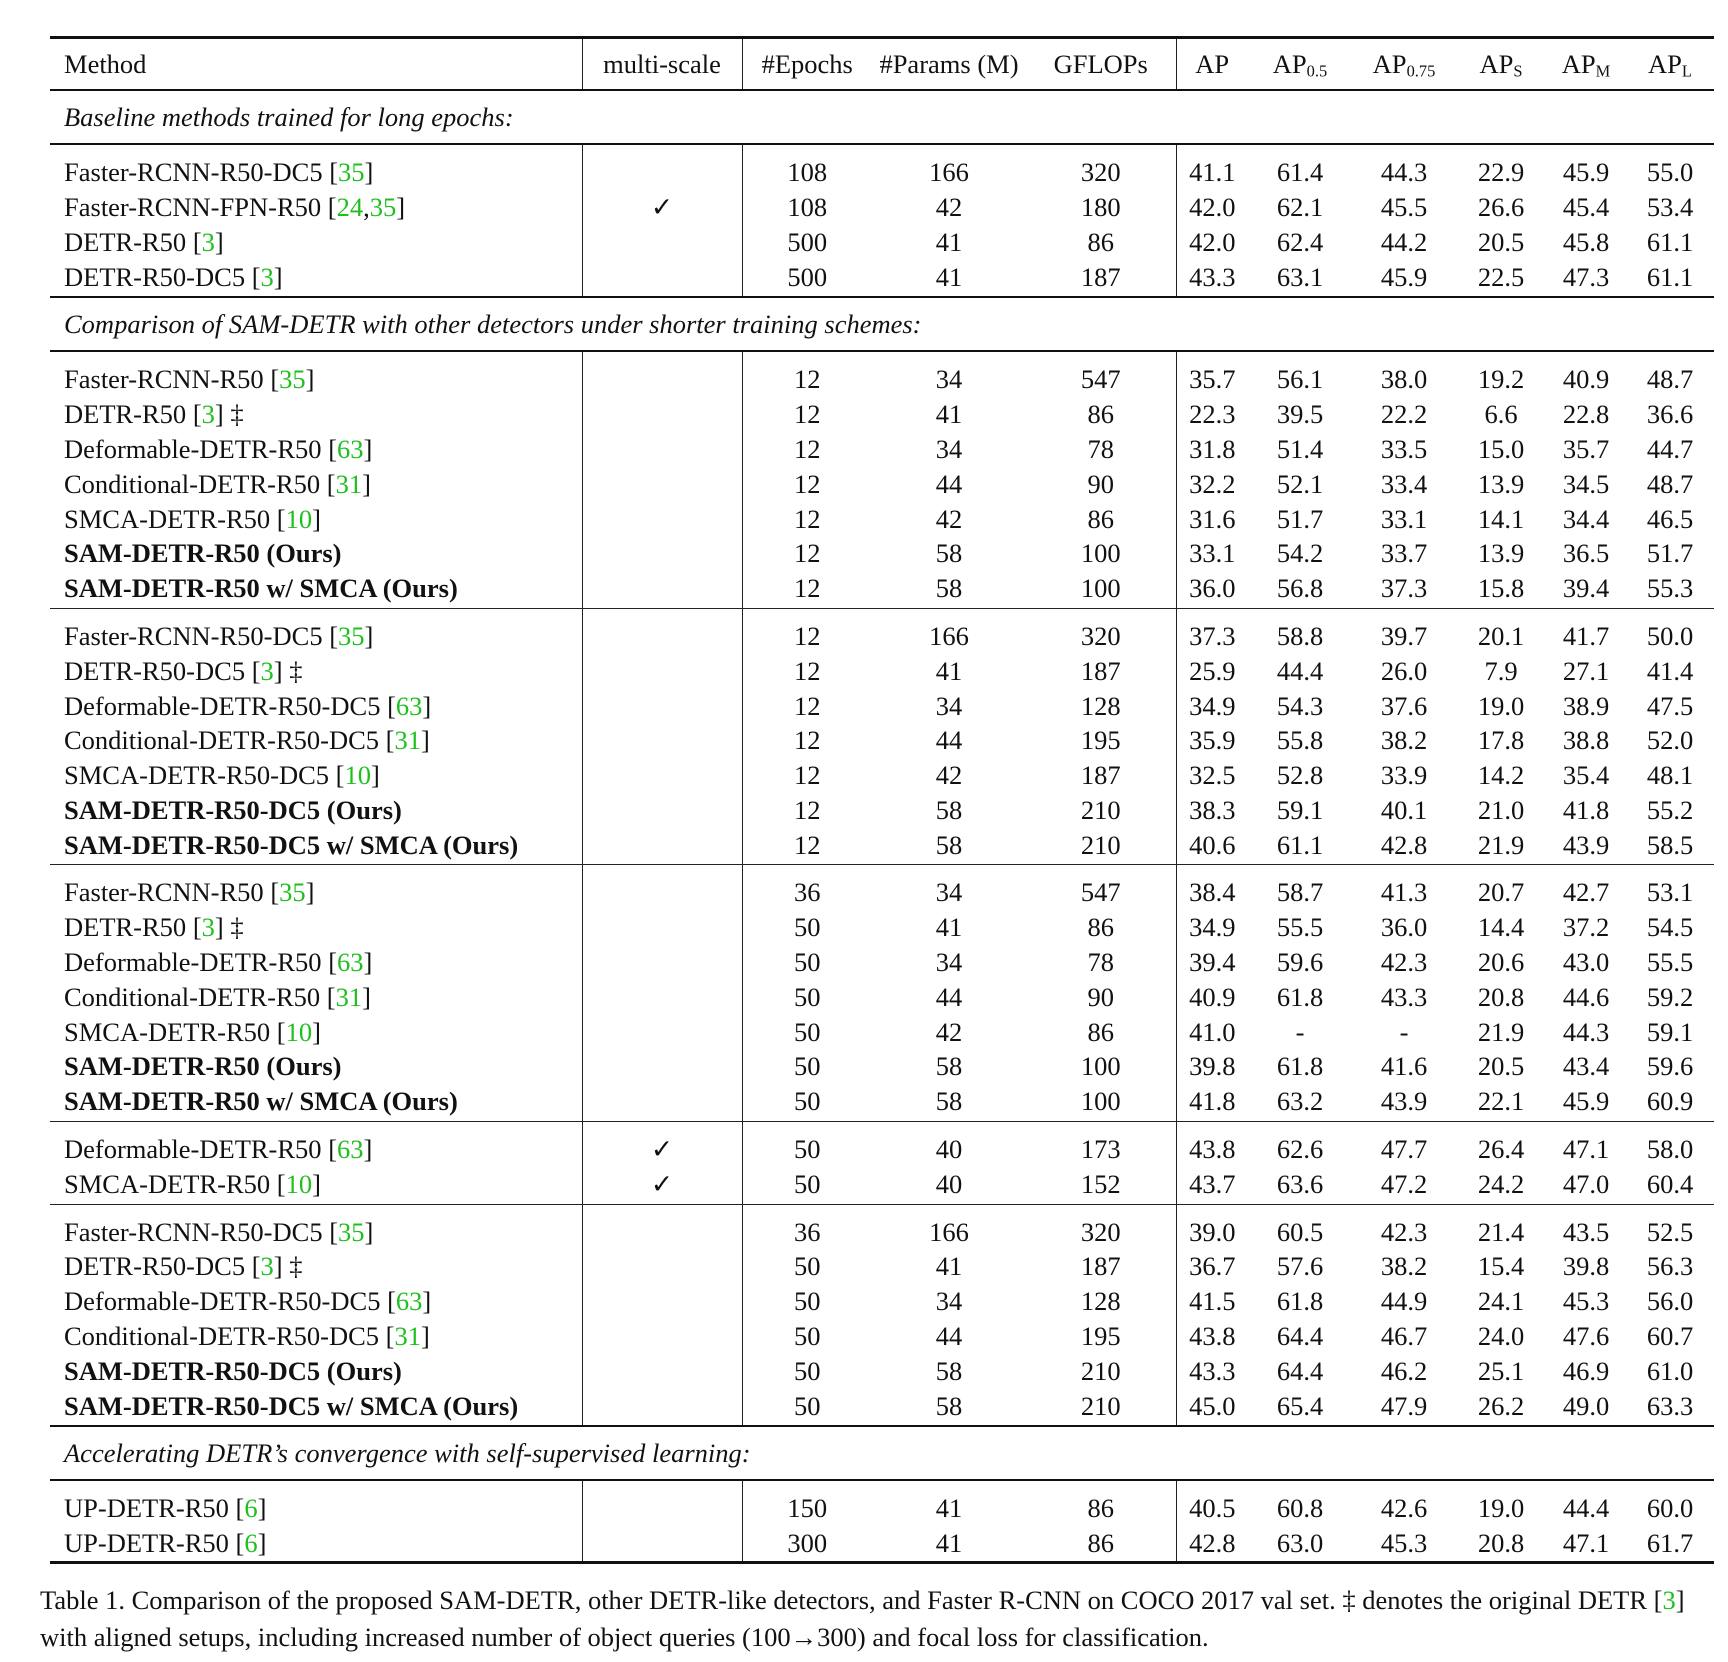 The height and width of the screenshot is (1662, 1728). I want to click on apl-cell: 52.0, so click(1670, 740).